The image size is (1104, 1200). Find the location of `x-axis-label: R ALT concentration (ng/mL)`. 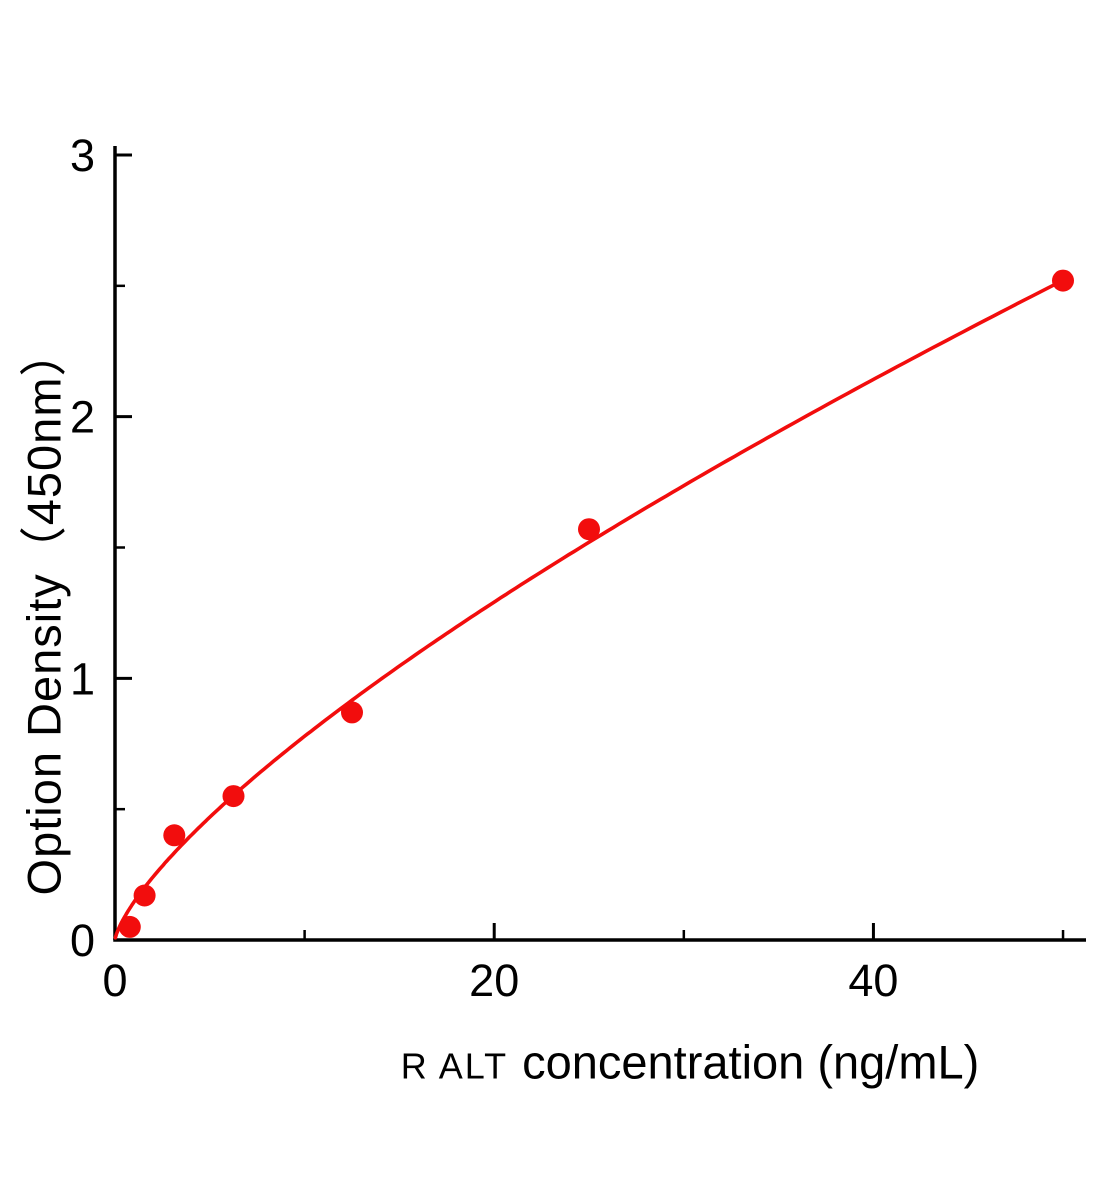

x-axis-label: R ALT concentration (ng/mL) is located at coordinates (690, 1062).